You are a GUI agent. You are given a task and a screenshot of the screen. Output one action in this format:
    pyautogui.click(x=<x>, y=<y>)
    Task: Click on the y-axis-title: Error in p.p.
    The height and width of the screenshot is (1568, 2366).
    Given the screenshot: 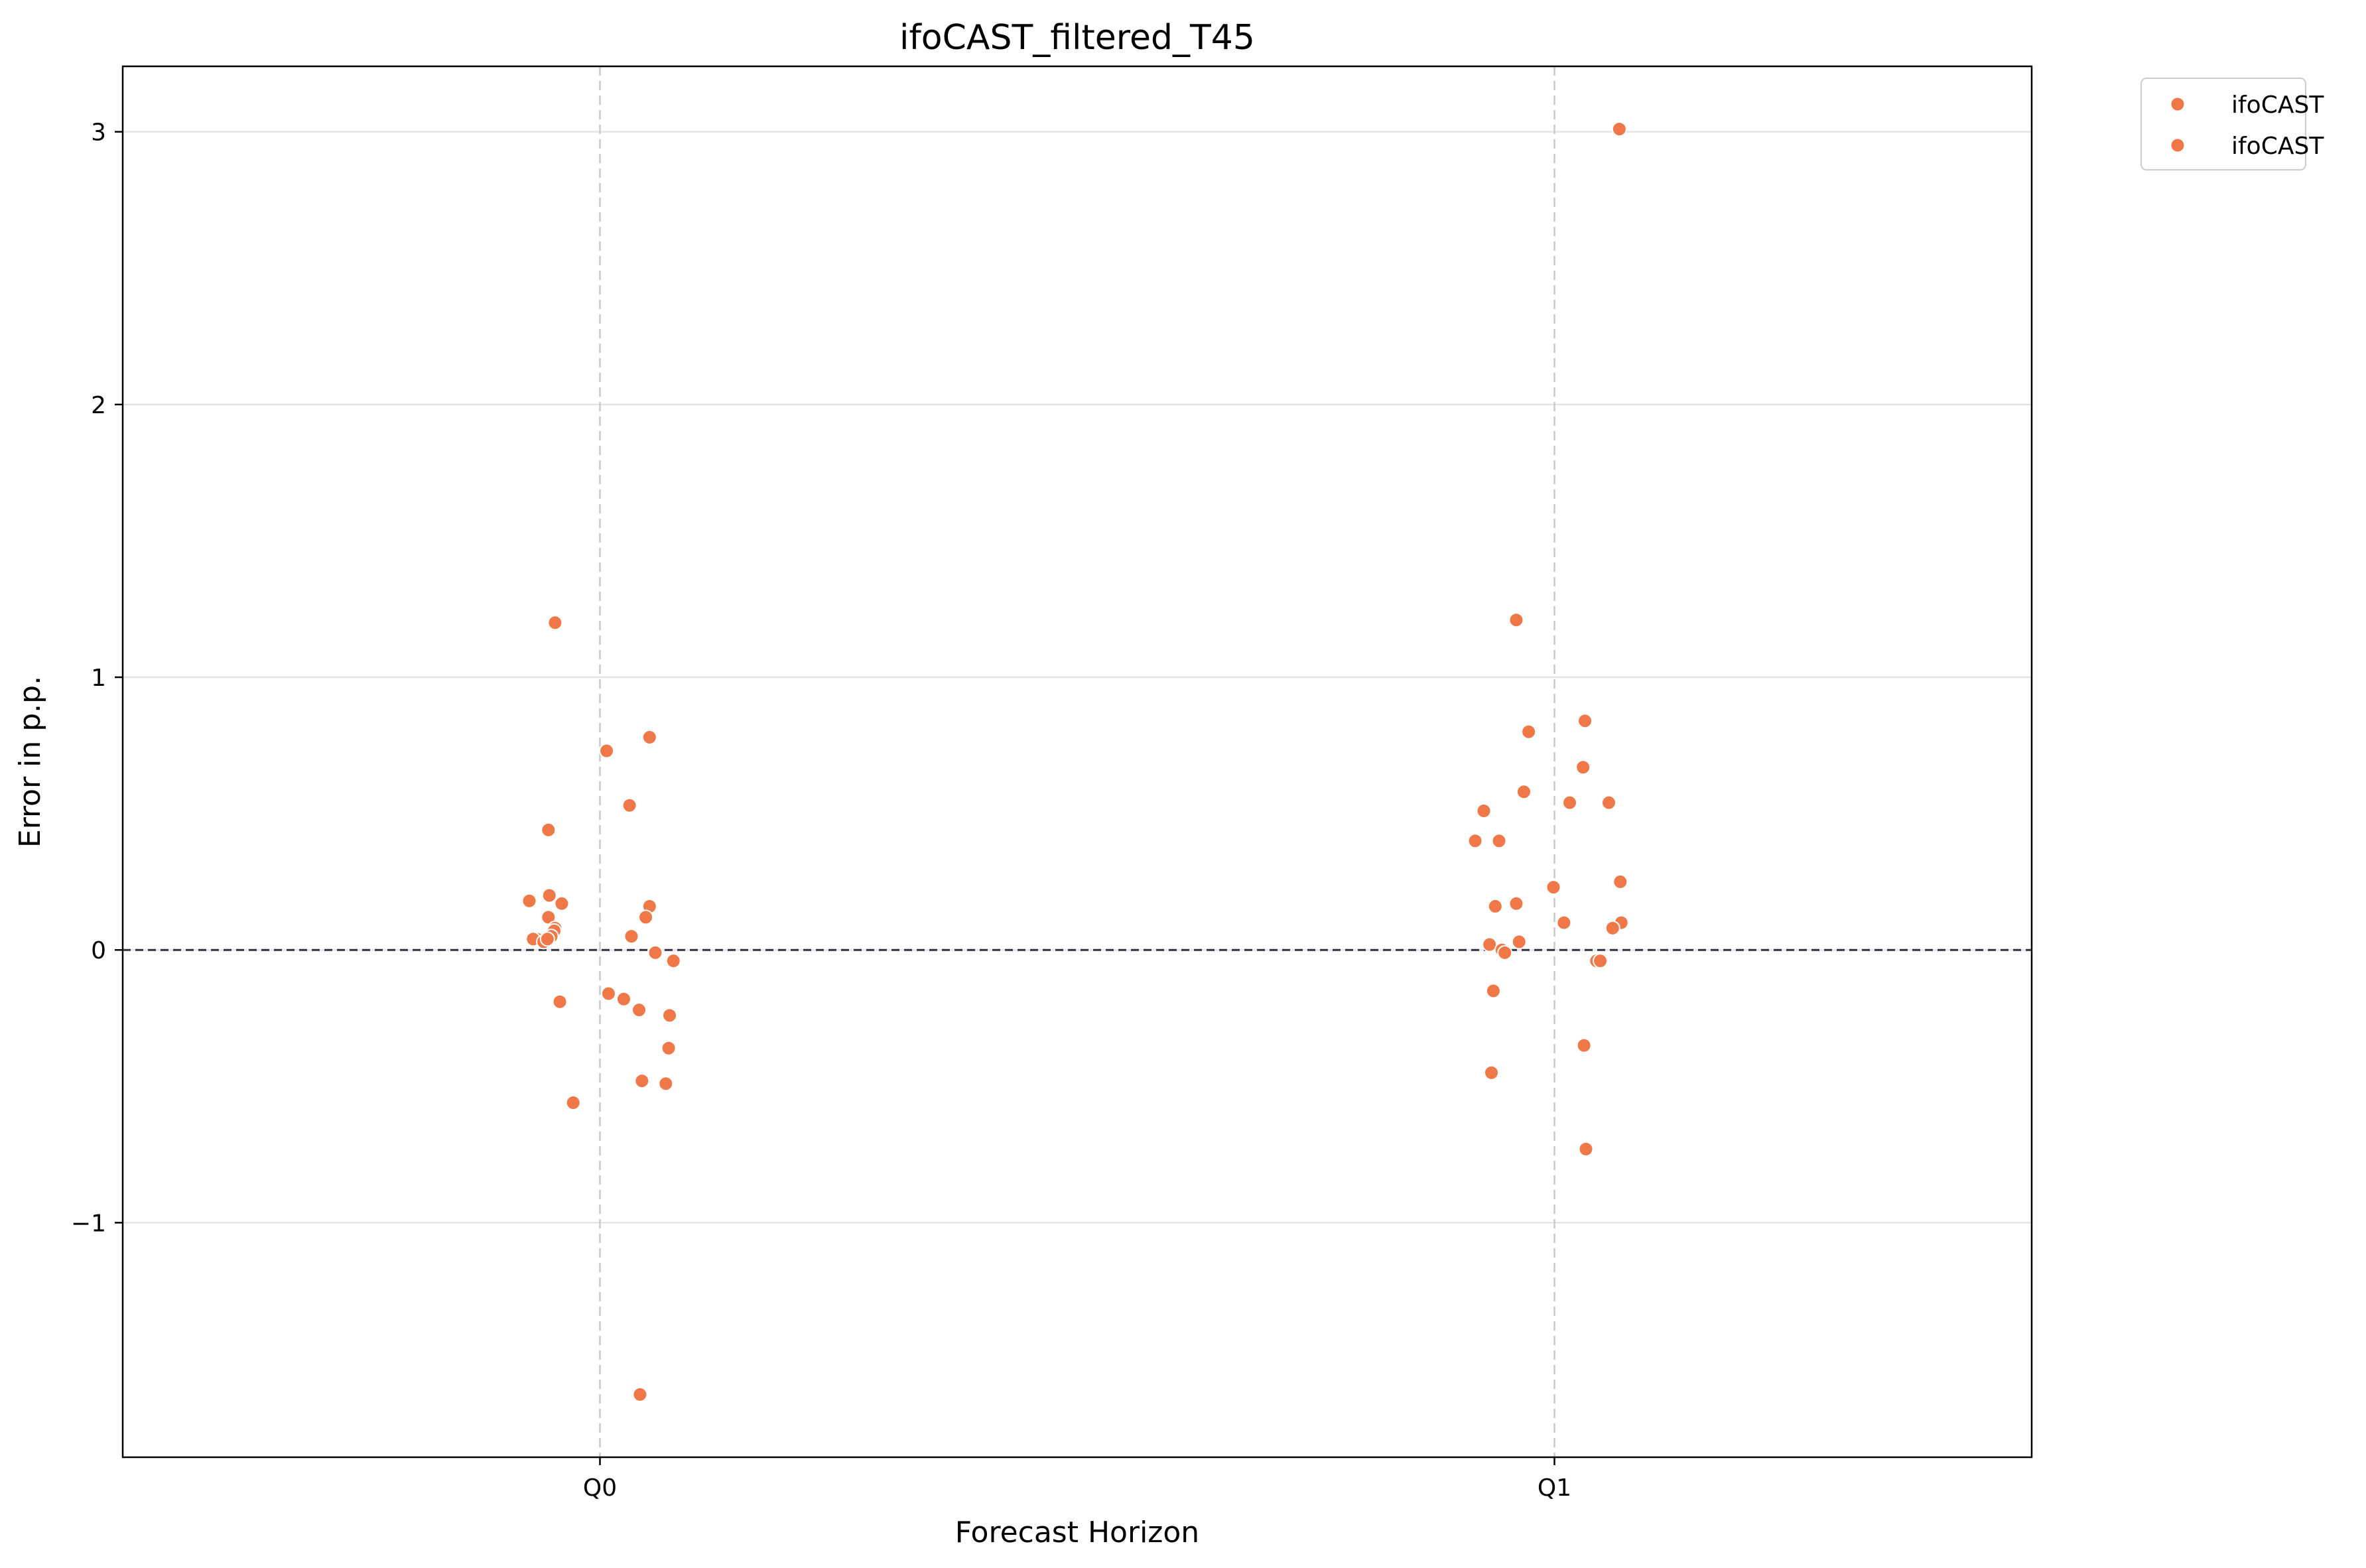 What is the action you would take?
    pyautogui.click(x=30, y=762)
    